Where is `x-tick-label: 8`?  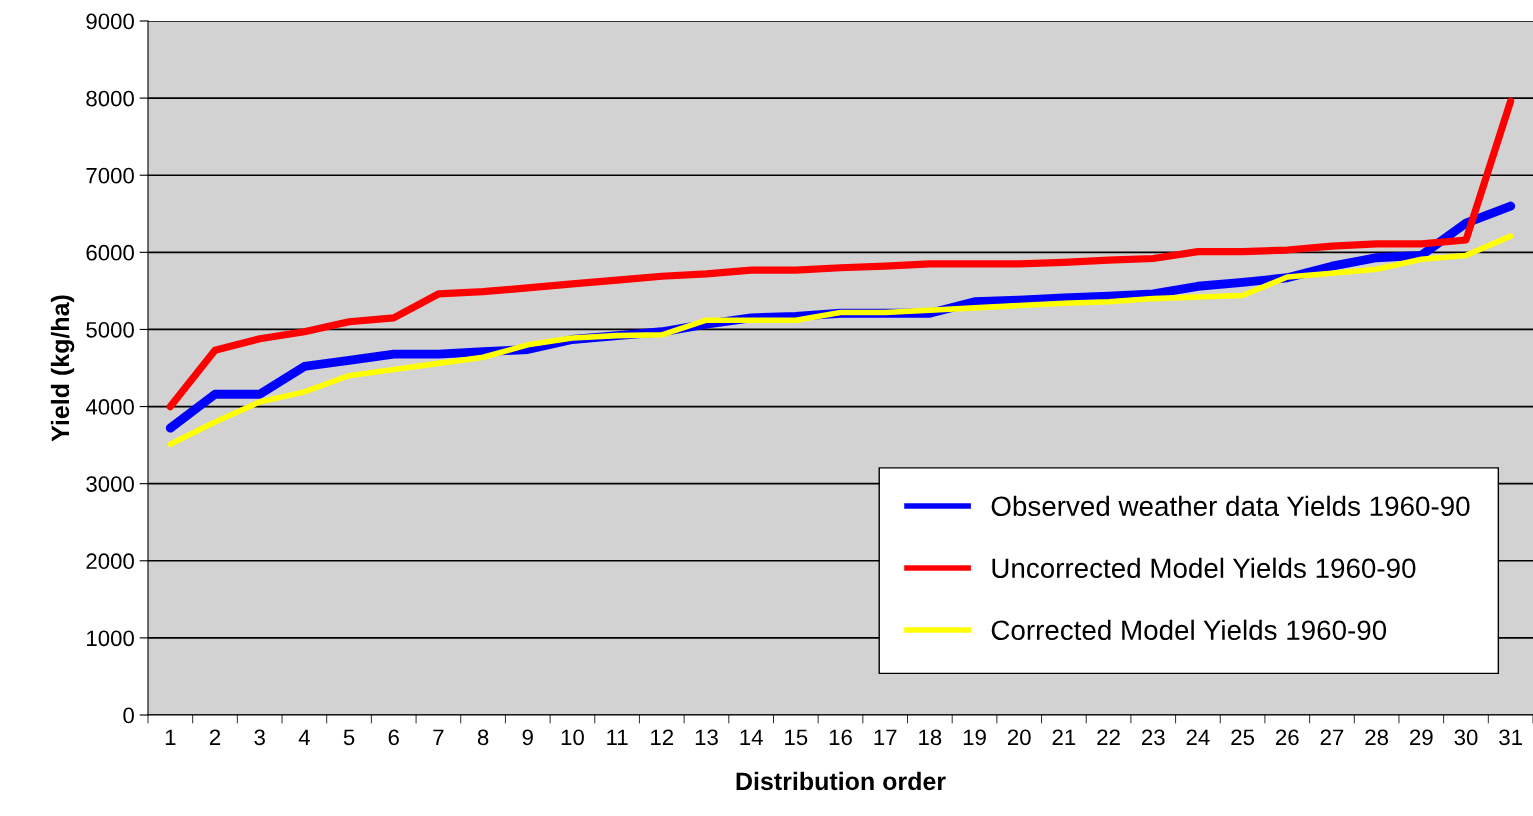
x-tick-label: 8 is located at coordinates (483, 737).